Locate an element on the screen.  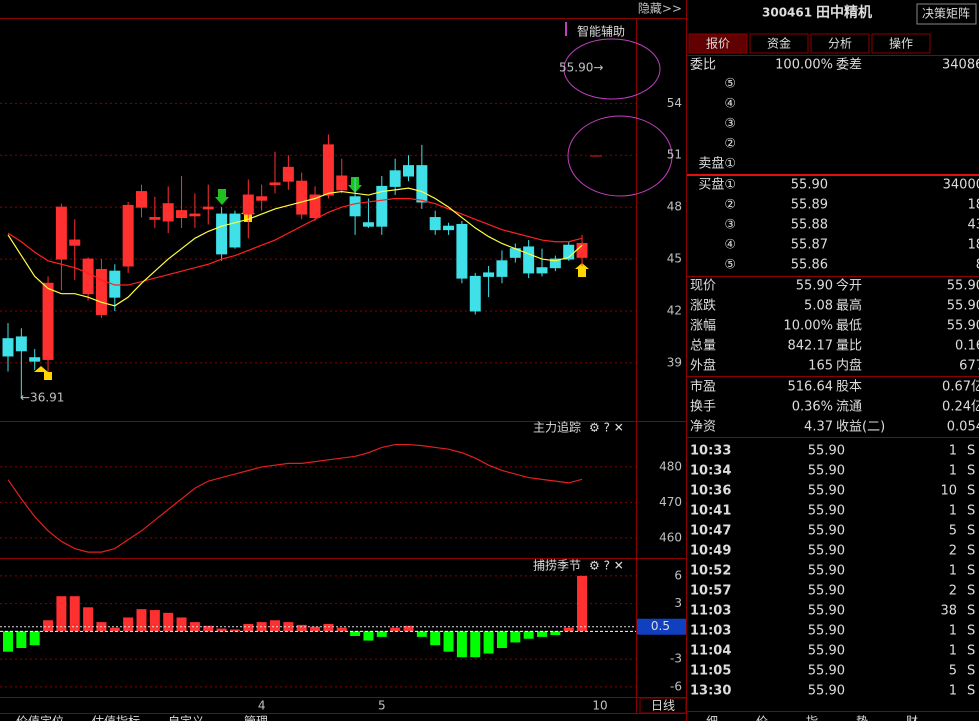
cell: 最低 is located at coordinates (849, 326).